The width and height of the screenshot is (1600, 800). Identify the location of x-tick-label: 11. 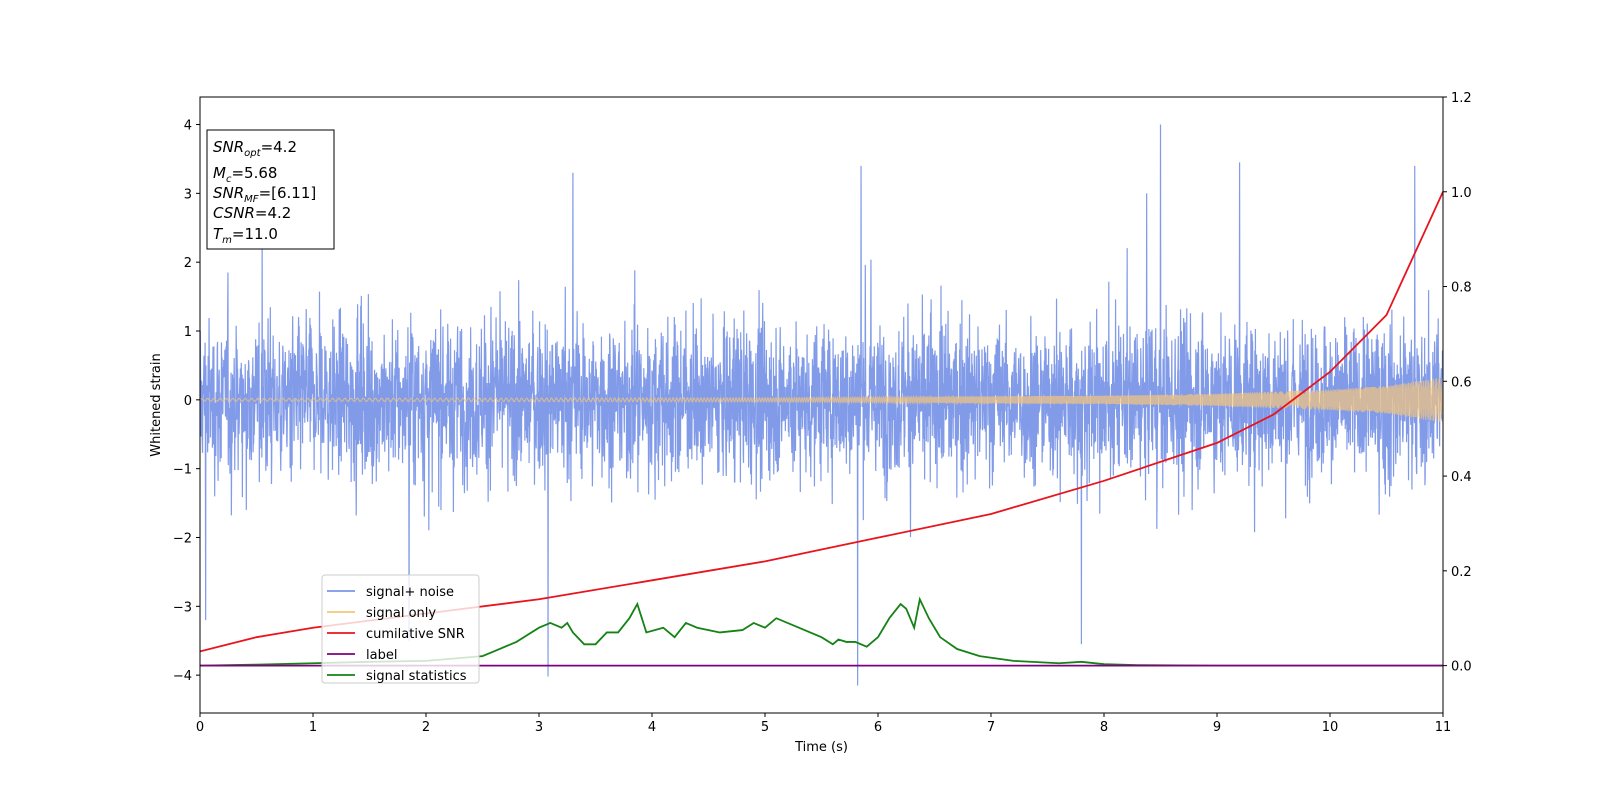
(1443, 727).